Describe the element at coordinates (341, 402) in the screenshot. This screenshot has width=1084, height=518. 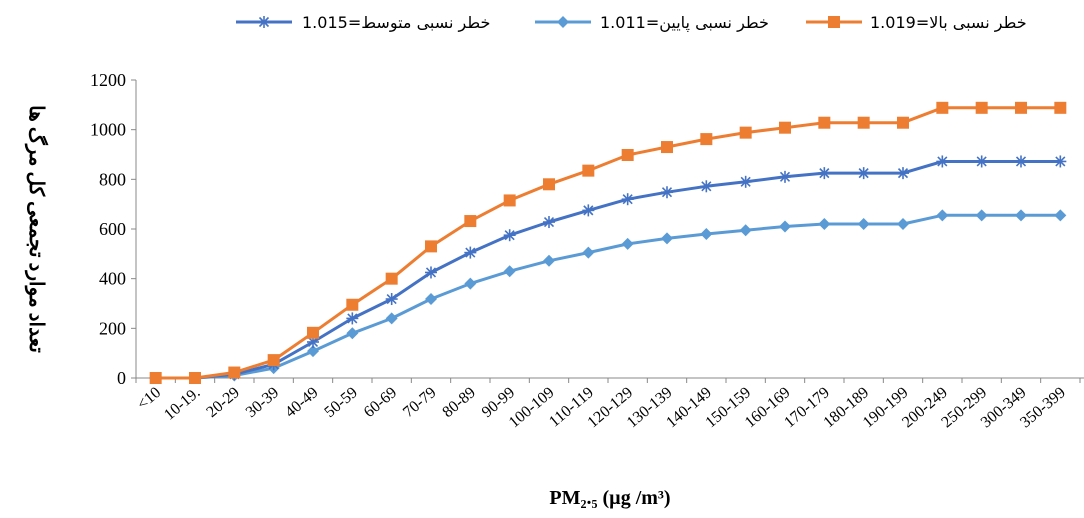
I see `x-tick-label: 50-59` at that location.